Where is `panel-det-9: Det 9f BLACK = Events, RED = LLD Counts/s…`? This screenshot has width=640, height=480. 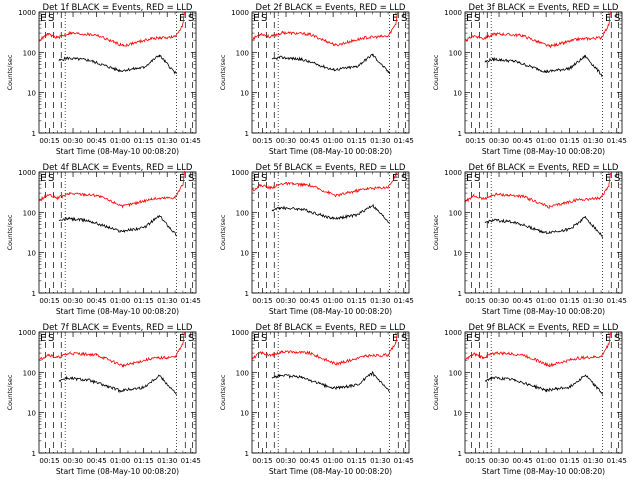 panel-det-9: Det 9f BLACK = Events, RED = LLD Counts/s… is located at coordinates (529, 399).